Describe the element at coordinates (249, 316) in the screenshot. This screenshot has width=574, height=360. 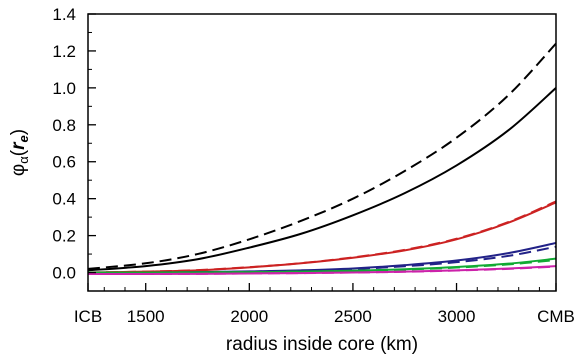
I see `x-tick-label-3: 2000` at that location.